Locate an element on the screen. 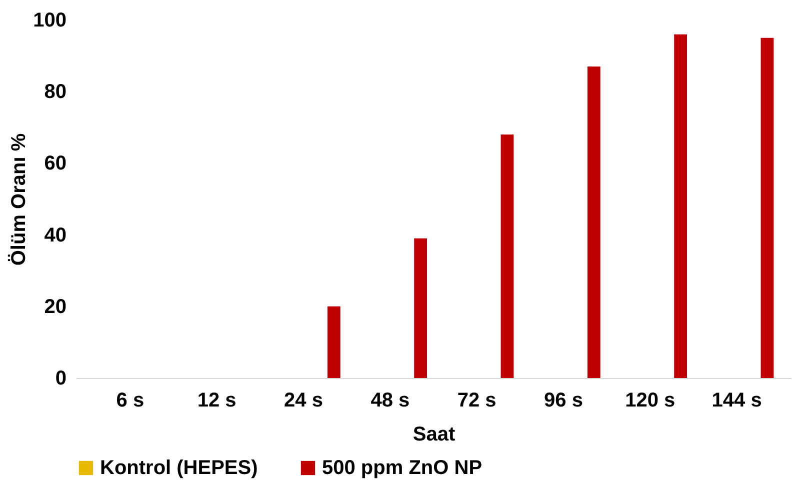 This screenshot has width=799, height=486. legend-label: Kontrol (HEPES) is located at coordinates (179, 468).